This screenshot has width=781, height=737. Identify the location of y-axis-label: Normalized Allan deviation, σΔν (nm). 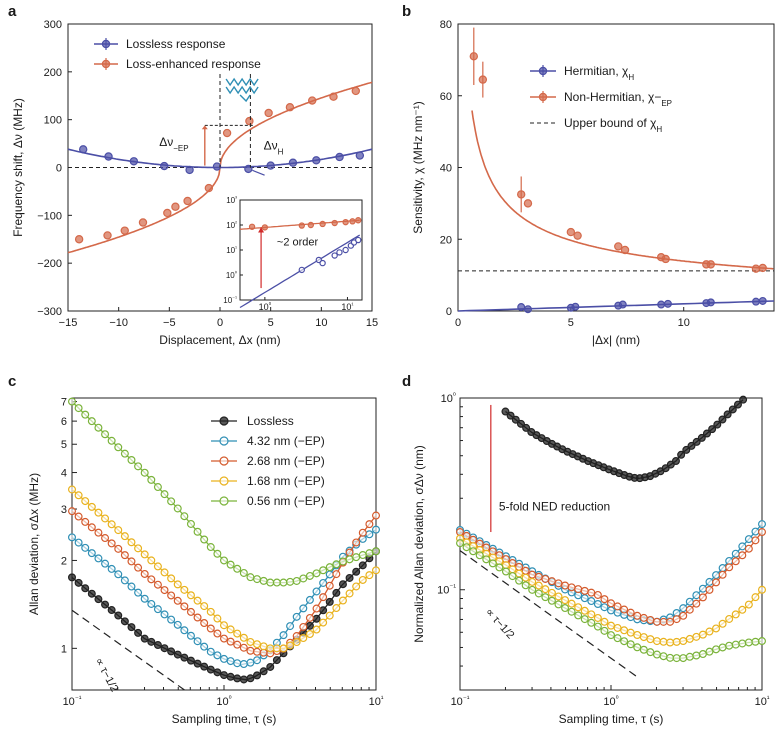
(419, 544).